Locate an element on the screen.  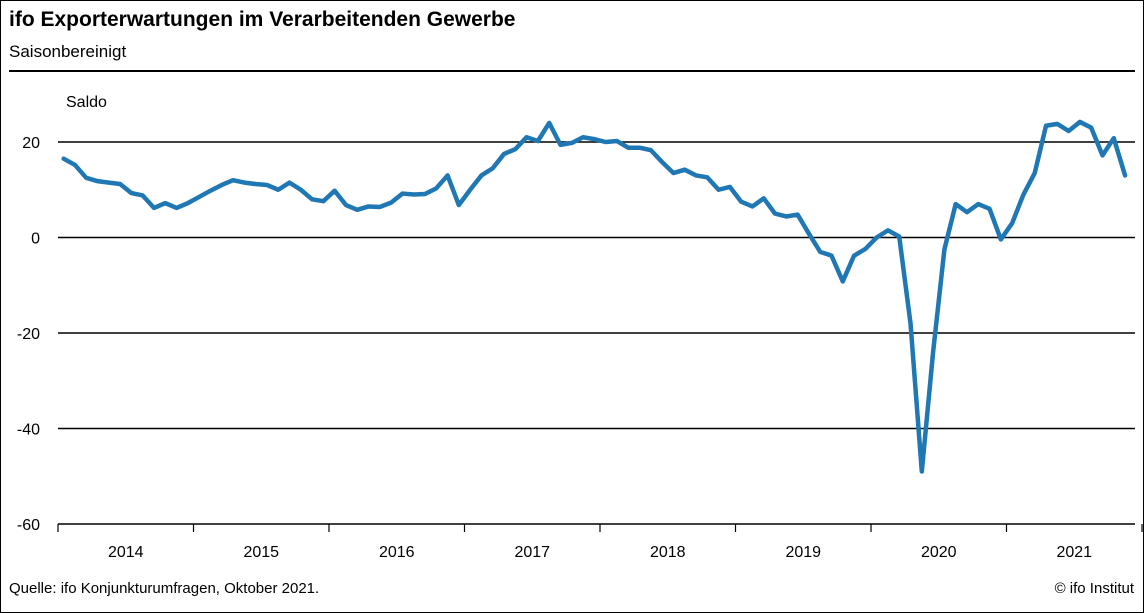
copyright-note: © ifo Institut is located at coordinates (1094, 588).